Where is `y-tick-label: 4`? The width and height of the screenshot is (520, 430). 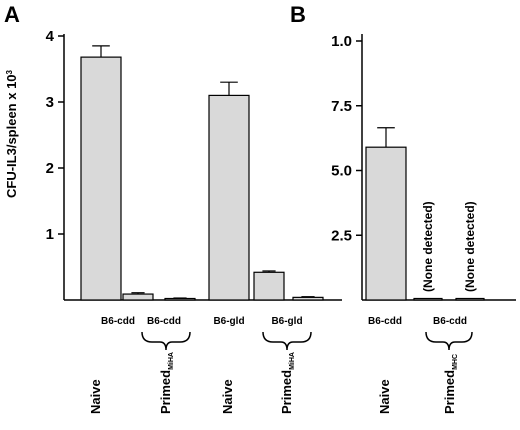 y-tick-label: 4 is located at coordinates (50, 36).